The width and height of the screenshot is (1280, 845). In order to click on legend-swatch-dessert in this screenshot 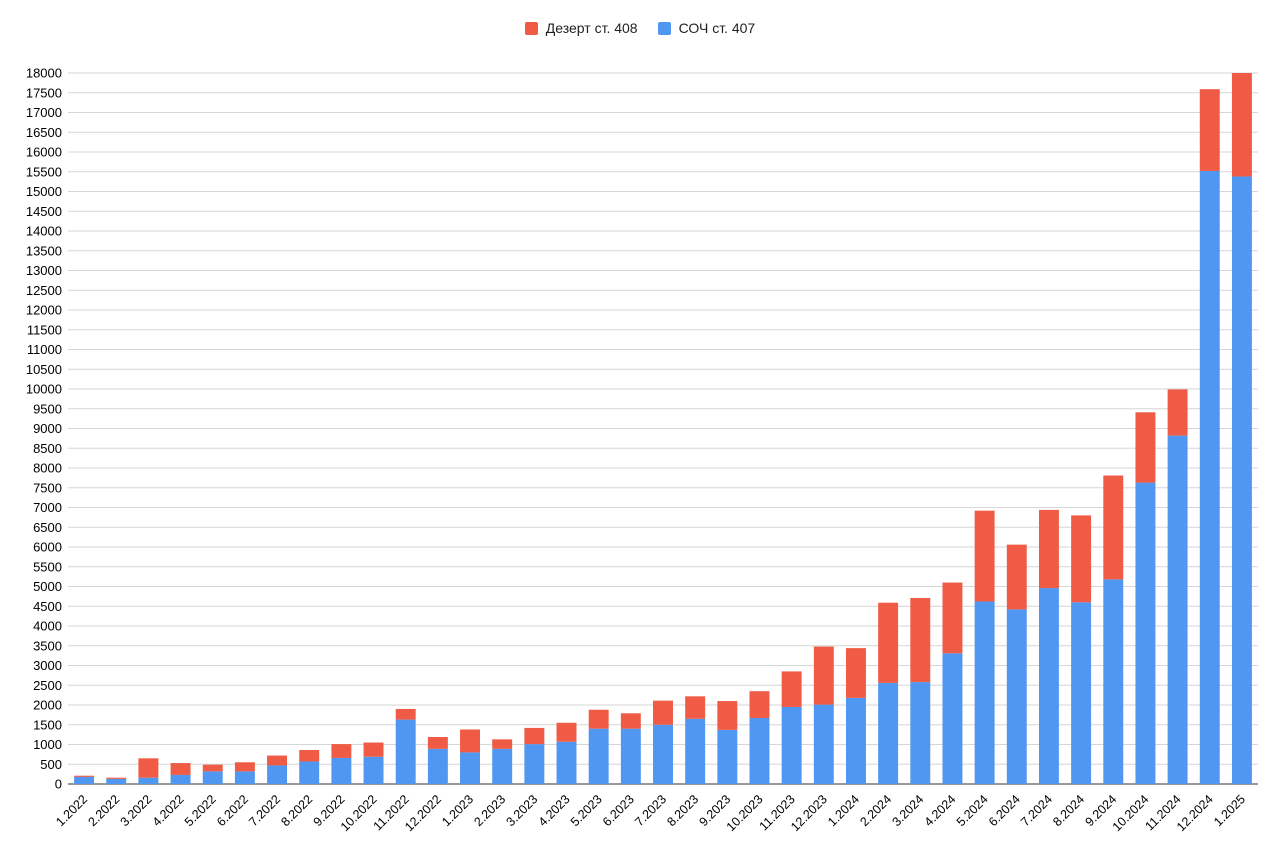, I will do `click(531, 28)`.